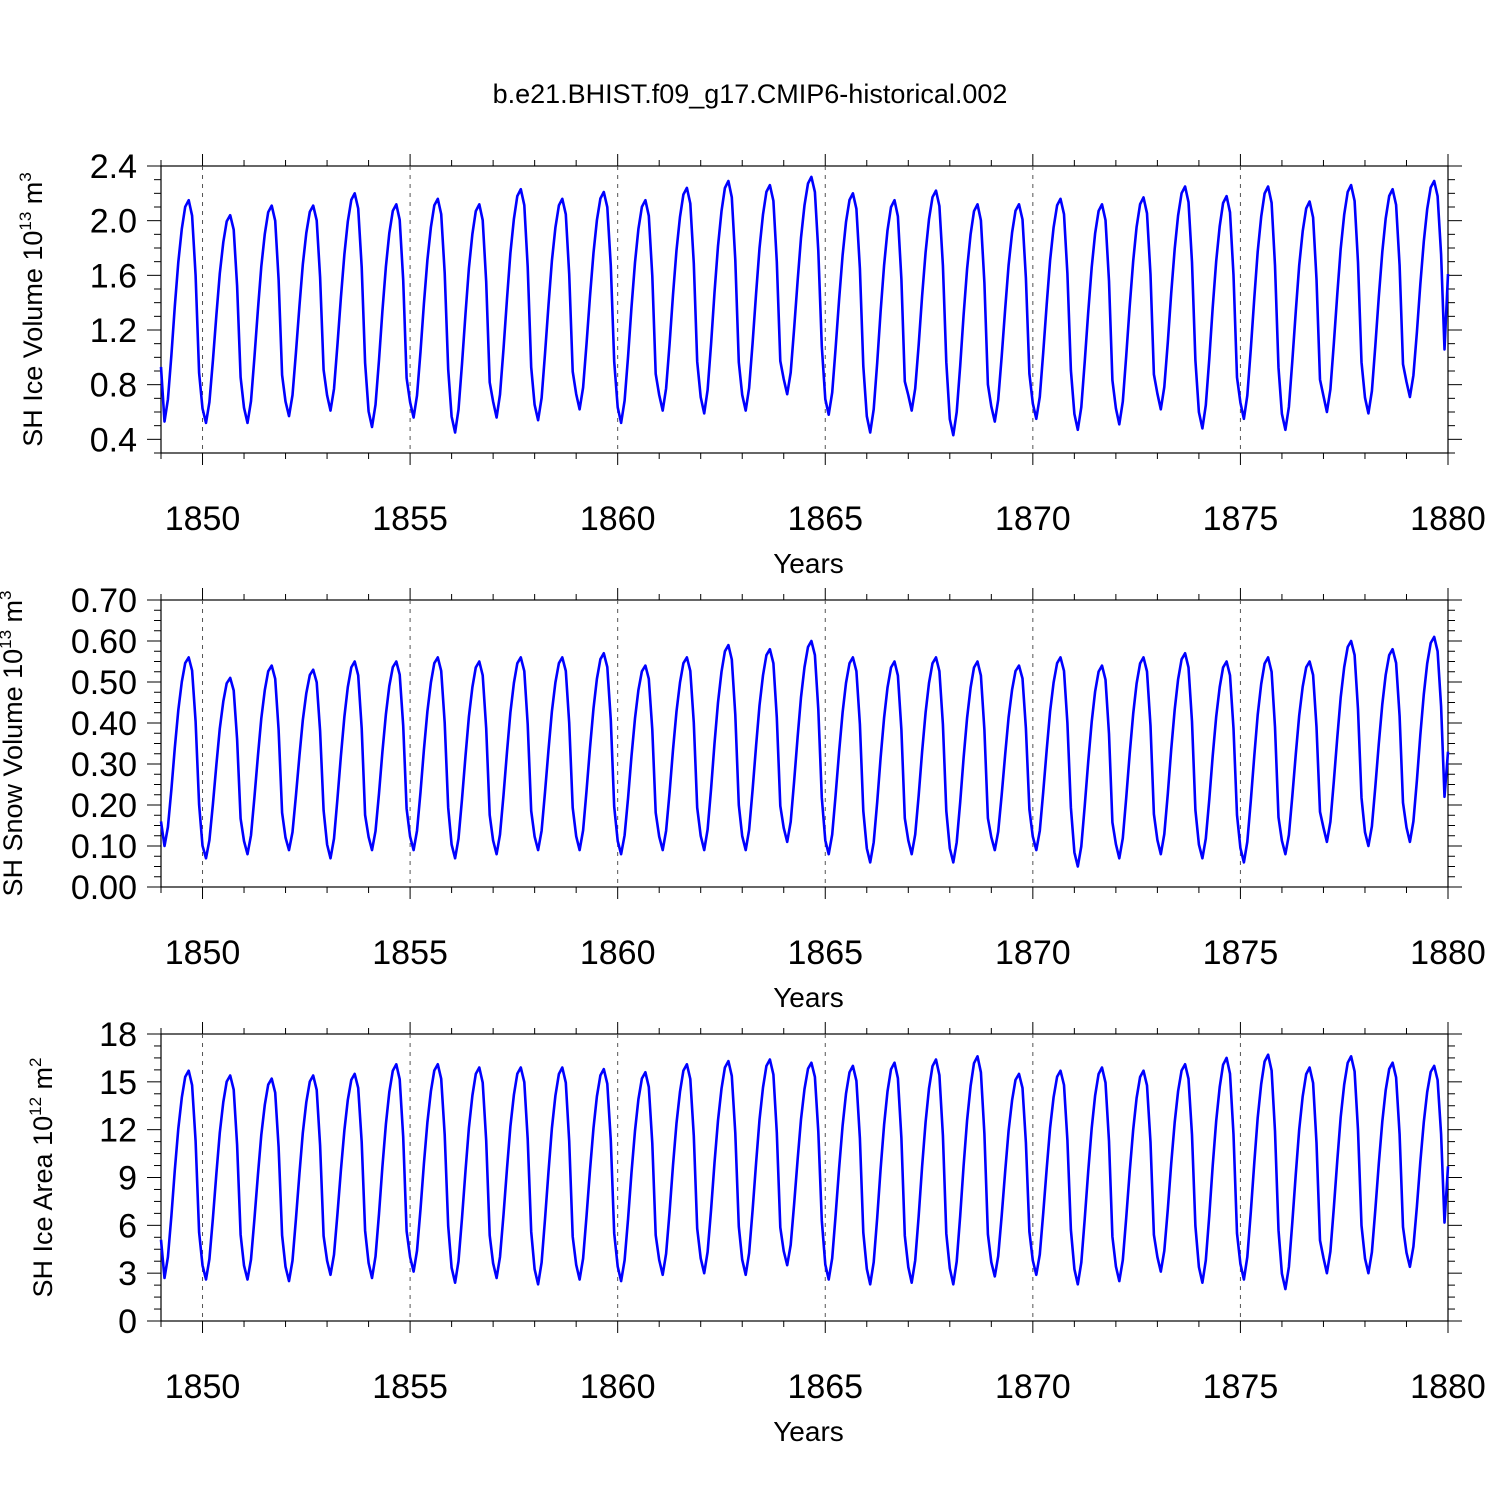  What do you see at coordinates (104, 683) in the screenshot?
I see `y-tick-label: 0.50` at bounding box center [104, 683].